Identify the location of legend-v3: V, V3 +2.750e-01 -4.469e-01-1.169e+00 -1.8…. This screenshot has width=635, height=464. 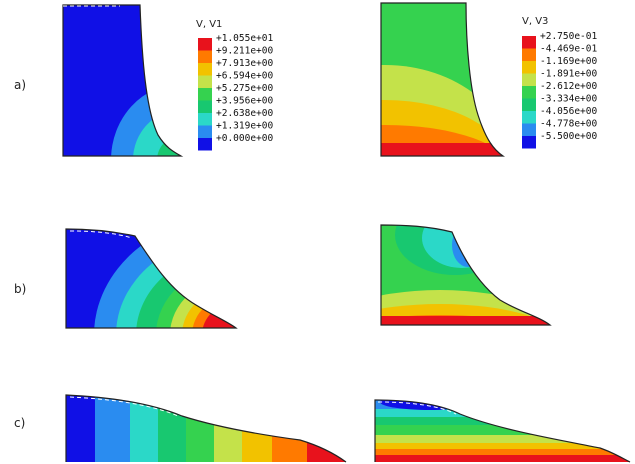
(559, 82).